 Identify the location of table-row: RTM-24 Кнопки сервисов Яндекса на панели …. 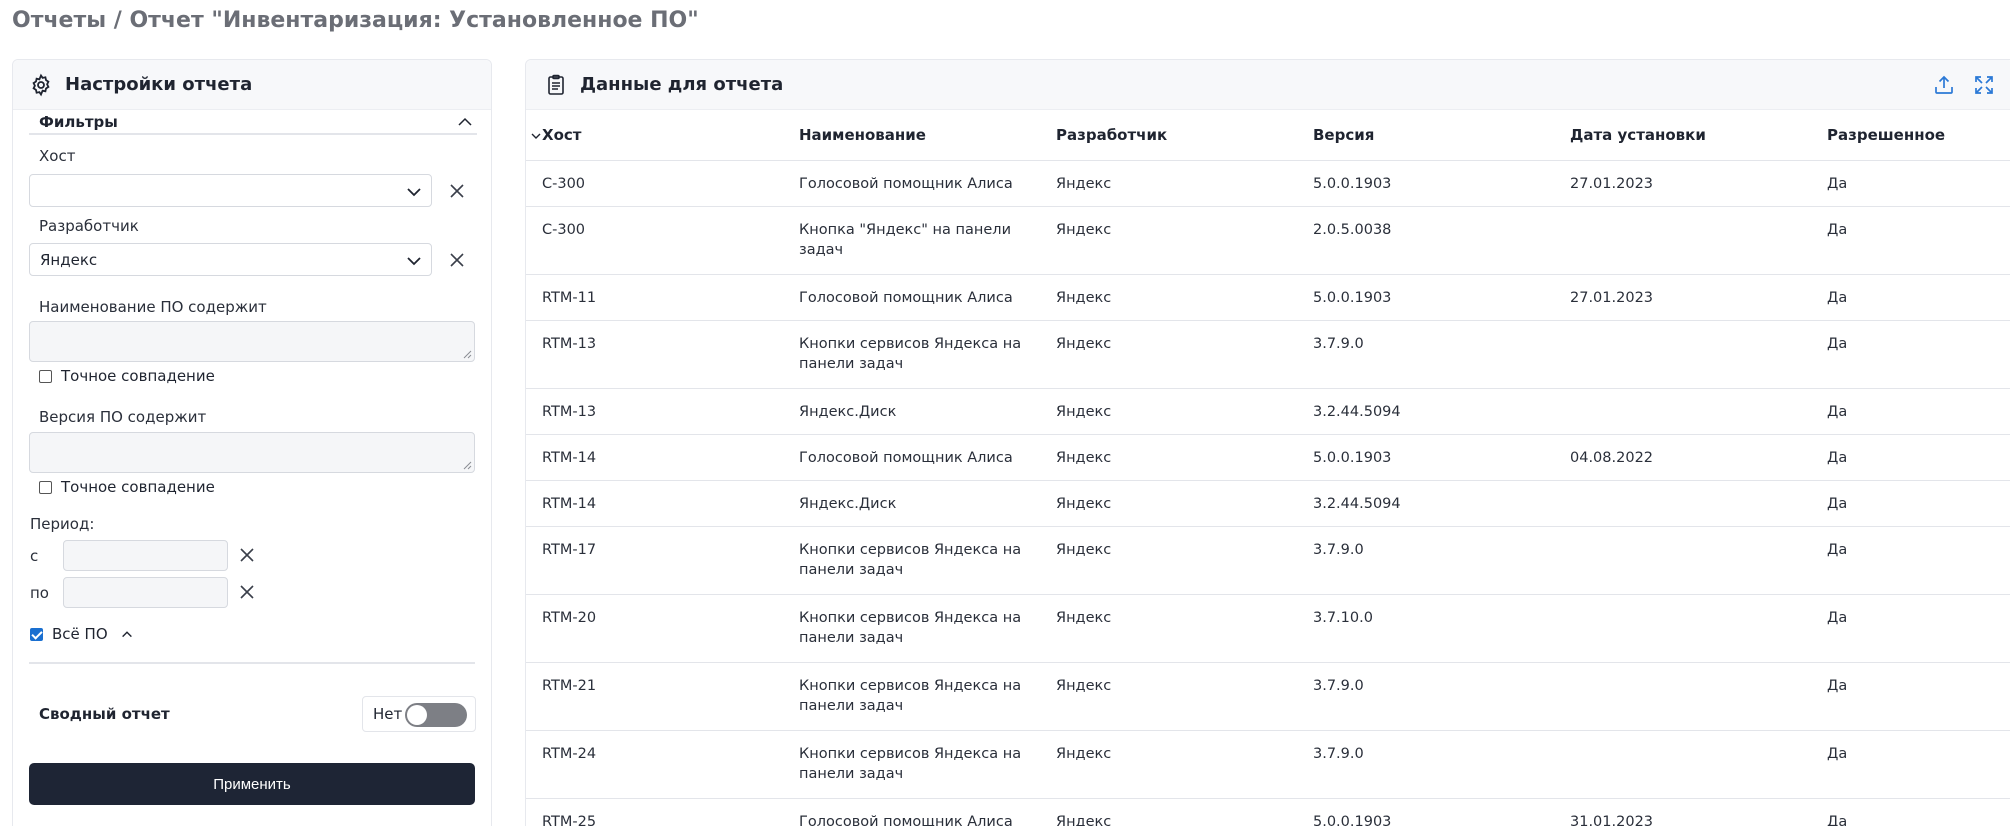
(1268, 765).